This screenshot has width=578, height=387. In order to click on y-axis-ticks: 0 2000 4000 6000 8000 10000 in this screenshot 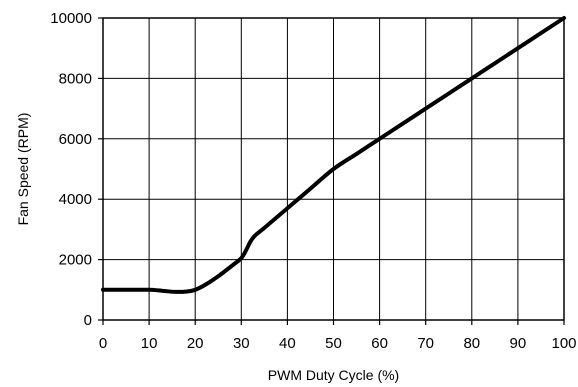, I will do `click(76, 169)`.